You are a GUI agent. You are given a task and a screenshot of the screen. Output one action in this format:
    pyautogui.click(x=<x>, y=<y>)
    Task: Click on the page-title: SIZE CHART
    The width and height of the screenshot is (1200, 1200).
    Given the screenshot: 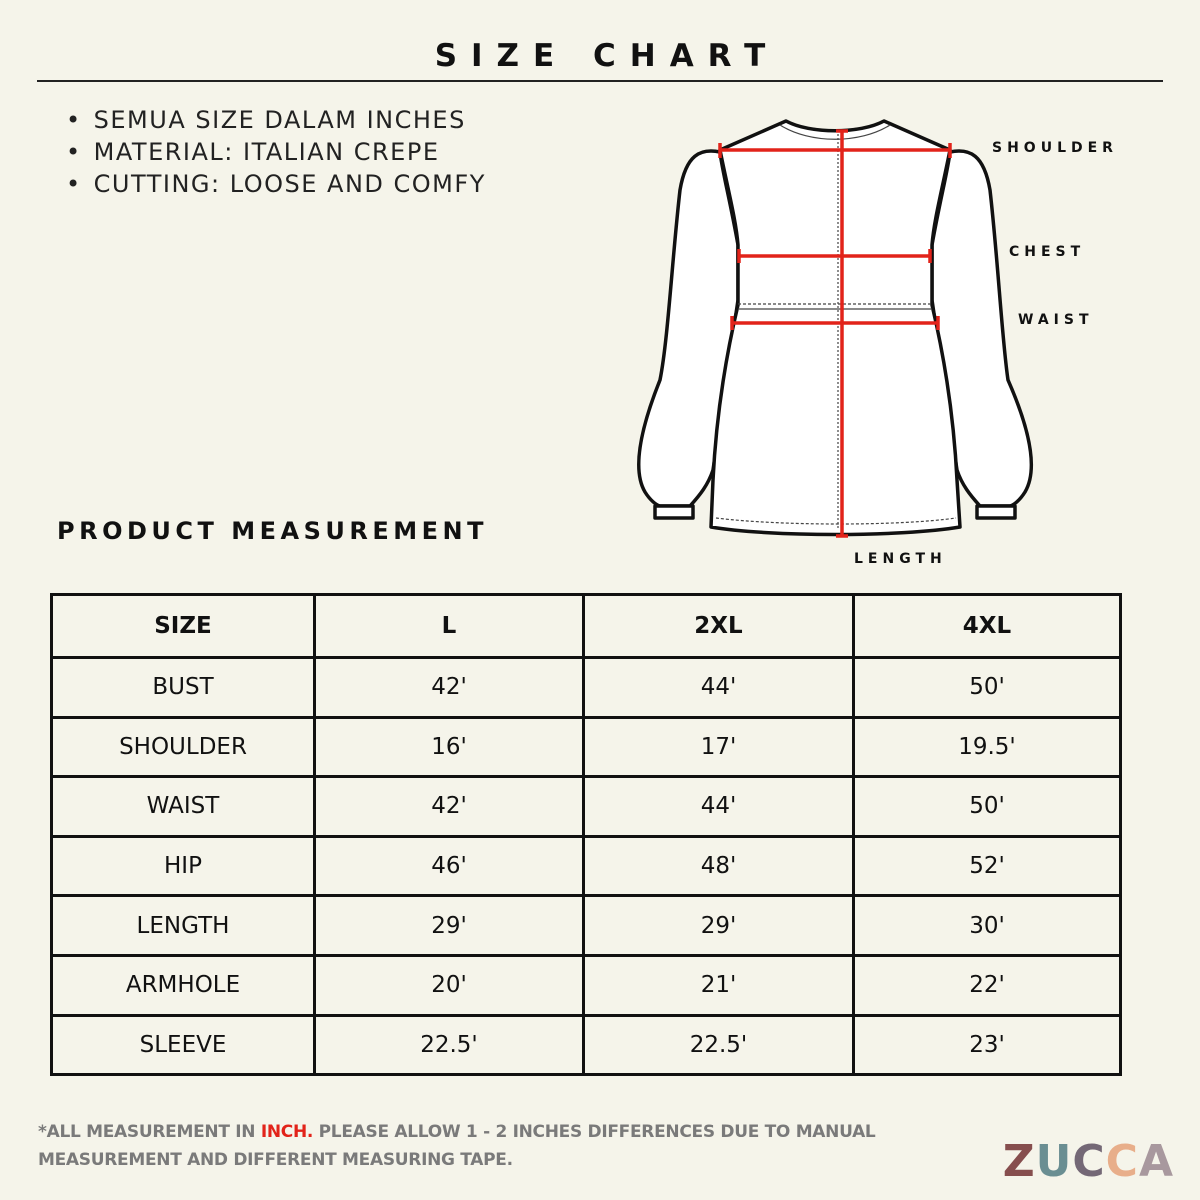 What is the action you would take?
    pyautogui.click(x=607, y=56)
    